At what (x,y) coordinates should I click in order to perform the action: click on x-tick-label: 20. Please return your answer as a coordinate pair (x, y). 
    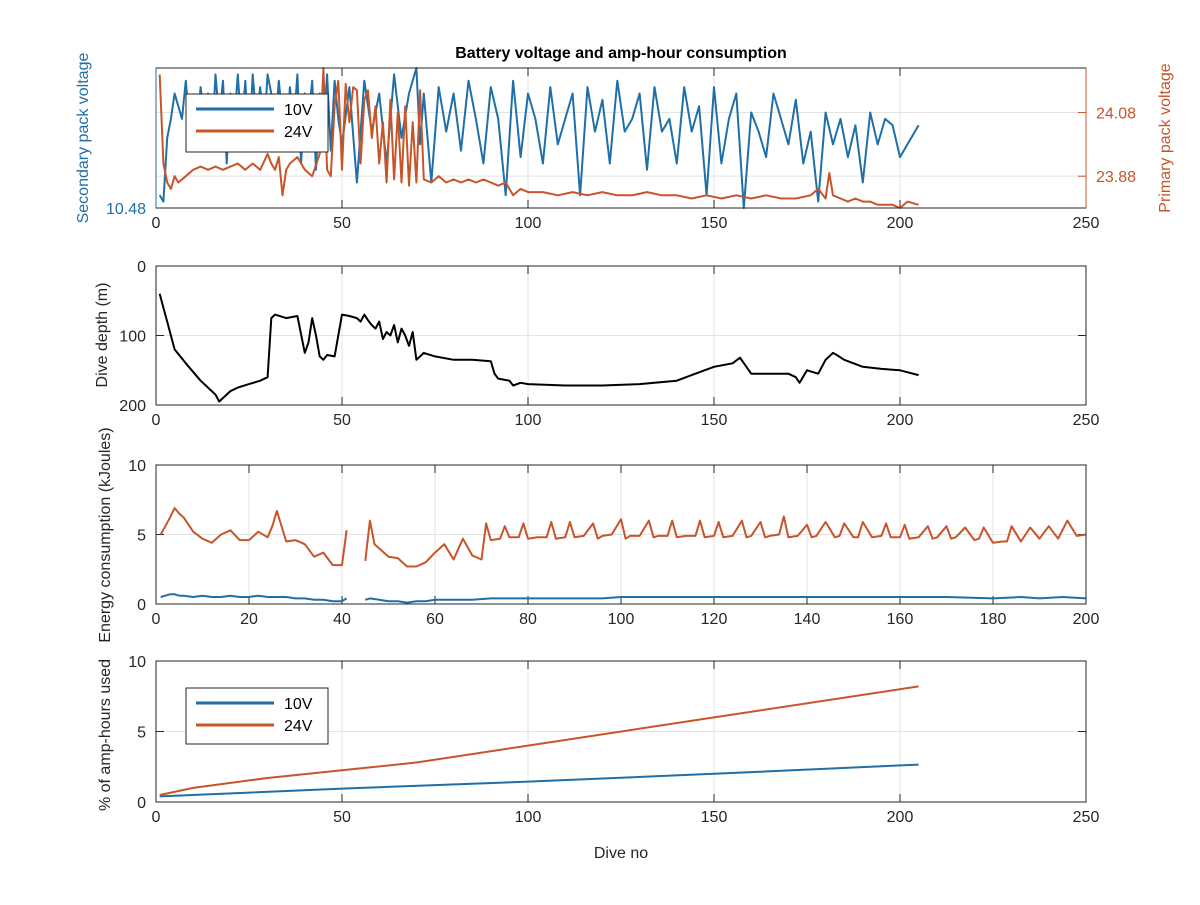
    Looking at the image, I should click on (249, 619).